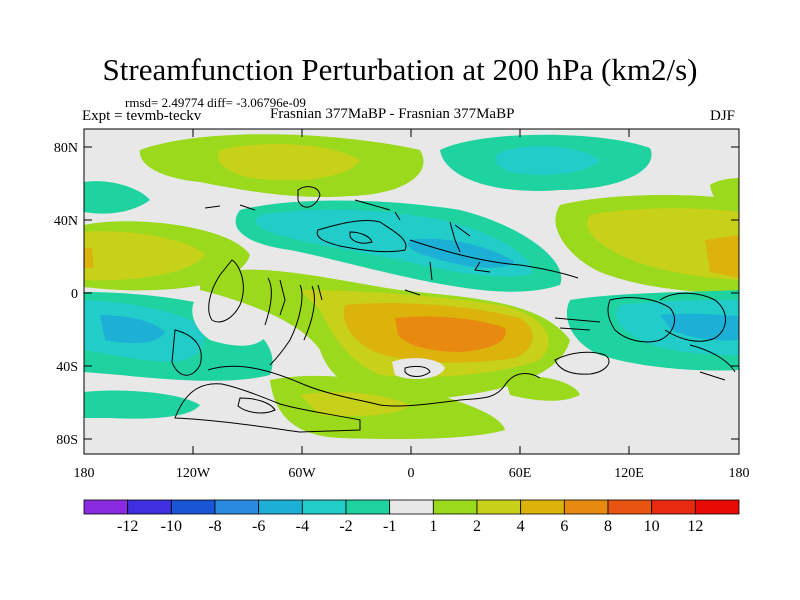  I want to click on coast-arctic-islands, so click(302, 210).